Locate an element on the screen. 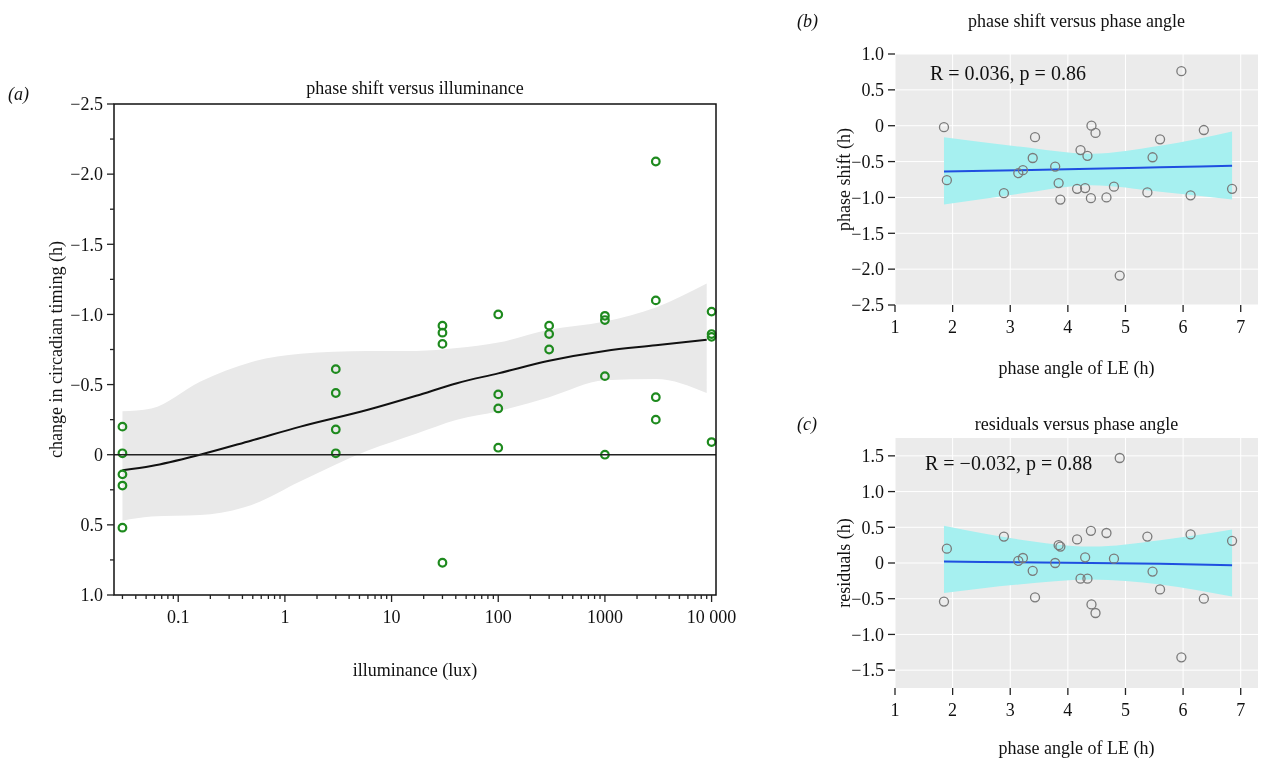 The image size is (1262, 760). x-tick-label: 0.1 is located at coordinates (178, 617).